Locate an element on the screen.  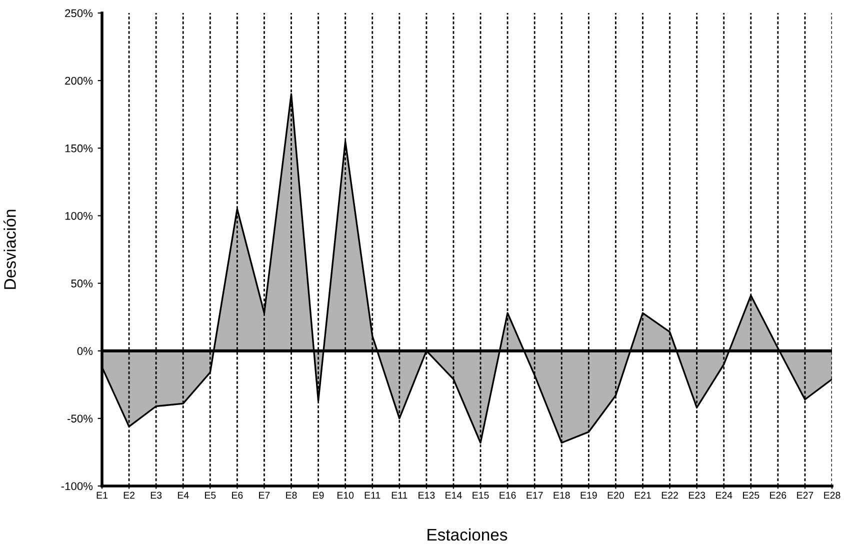
x-tick-label: E17 is located at coordinates (534, 495).